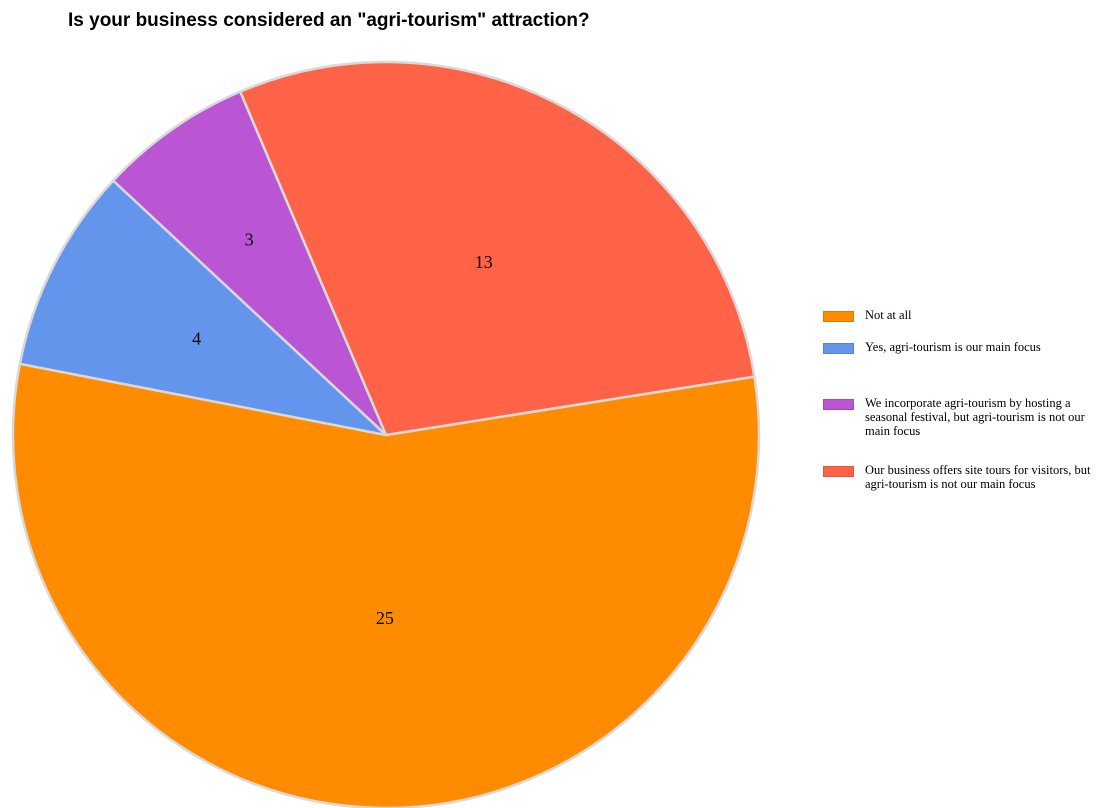 This screenshot has width=1103, height=808. What do you see at coordinates (484, 262) in the screenshot?
I see `slice-value-label: 13` at bounding box center [484, 262].